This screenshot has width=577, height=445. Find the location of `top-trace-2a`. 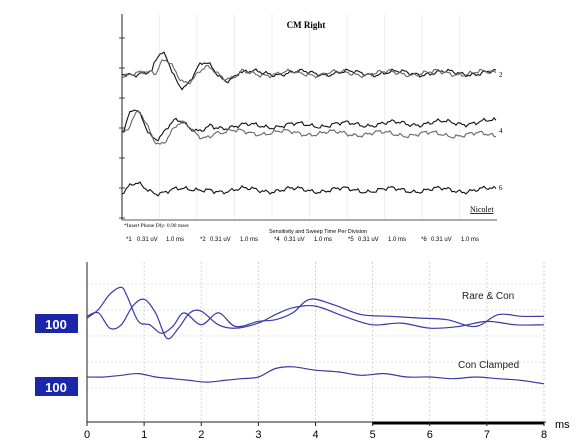

top-trace-2a is located at coordinates (309, 71).